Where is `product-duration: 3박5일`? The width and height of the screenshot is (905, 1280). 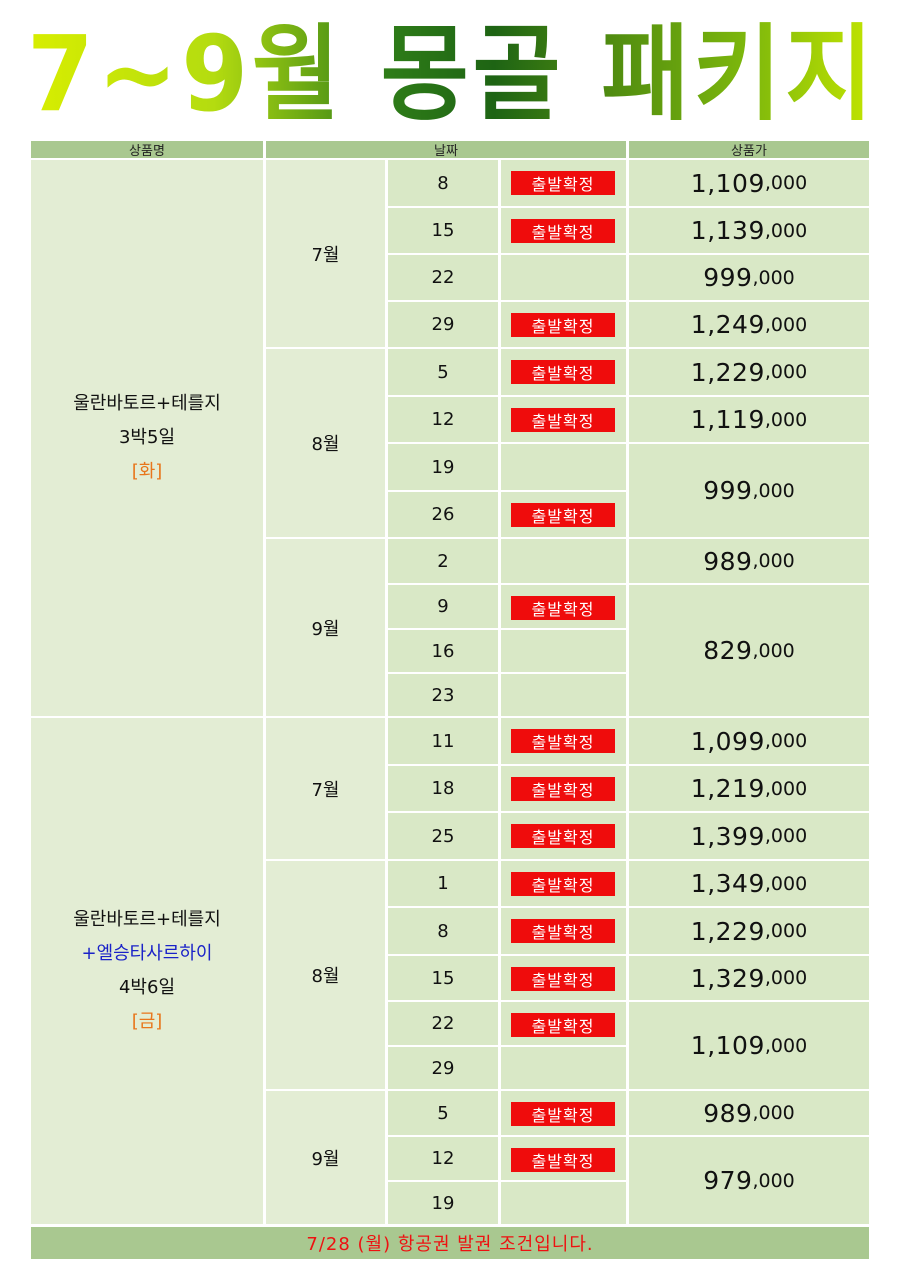 product-duration: 3박5일 is located at coordinates (147, 437).